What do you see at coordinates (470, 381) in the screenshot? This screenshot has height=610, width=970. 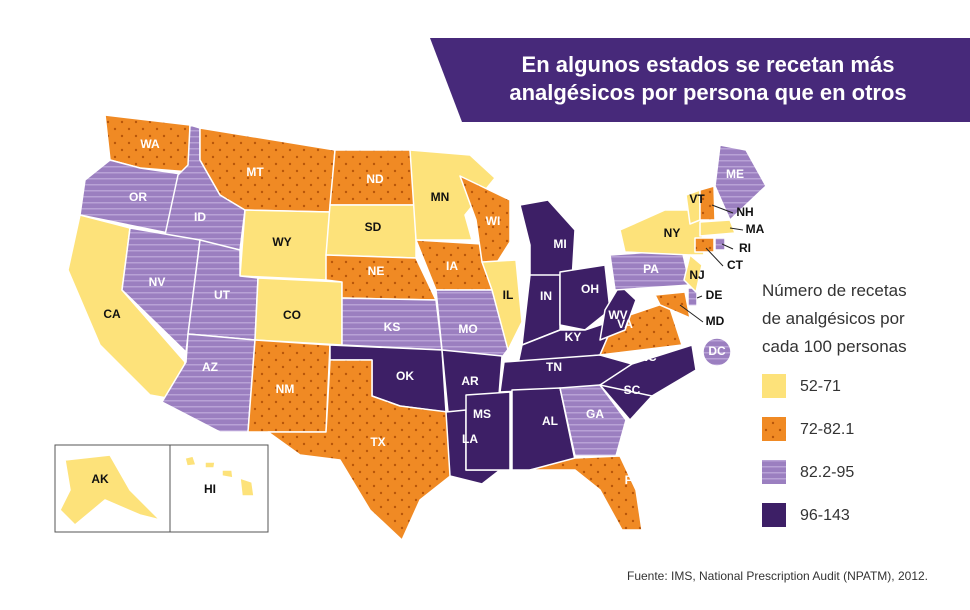 I see `state-label: AR` at bounding box center [470, 381].